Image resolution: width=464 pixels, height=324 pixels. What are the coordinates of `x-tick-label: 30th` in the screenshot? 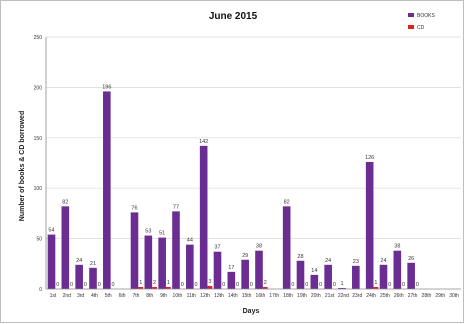 It's located at (454, 296).